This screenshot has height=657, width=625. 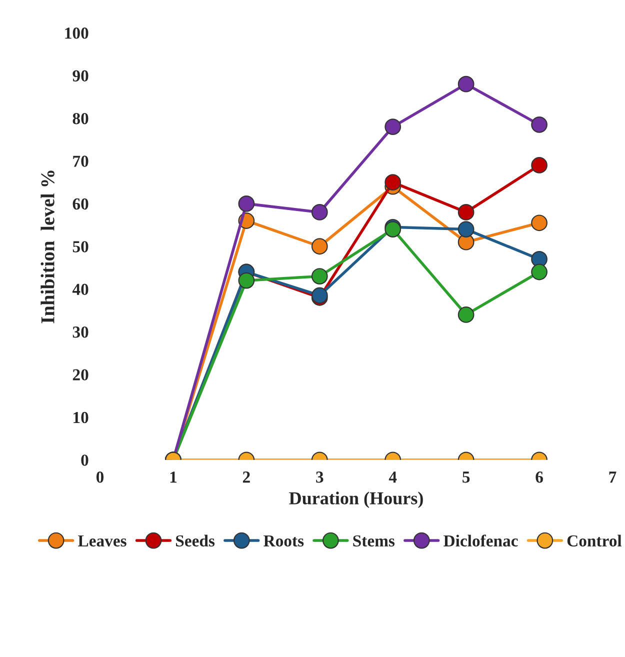 I want to click on x-tick-label: 1, so click(x=173, y=477).